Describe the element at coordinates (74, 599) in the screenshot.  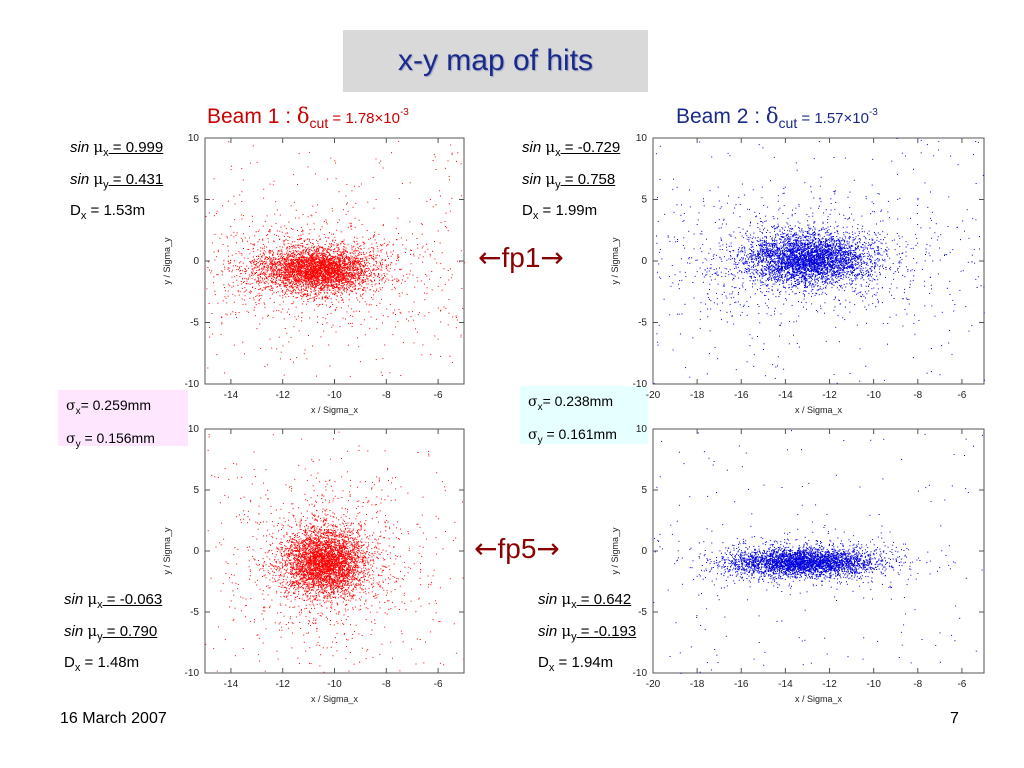
I see `sin-label: sin` at that location.